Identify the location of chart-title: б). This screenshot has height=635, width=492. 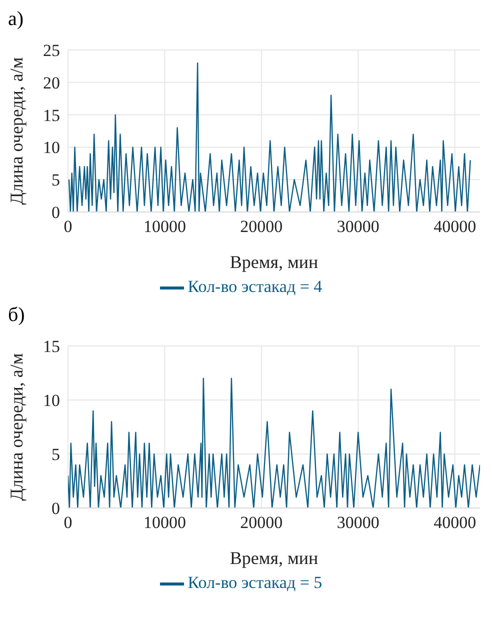
(17, 316).